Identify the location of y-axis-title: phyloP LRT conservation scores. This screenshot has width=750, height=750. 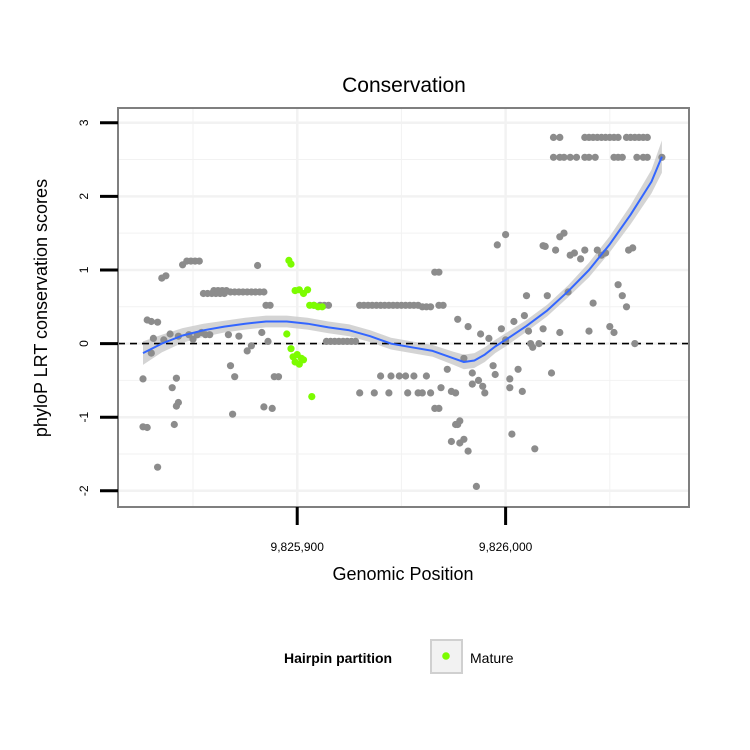
(41, 308).